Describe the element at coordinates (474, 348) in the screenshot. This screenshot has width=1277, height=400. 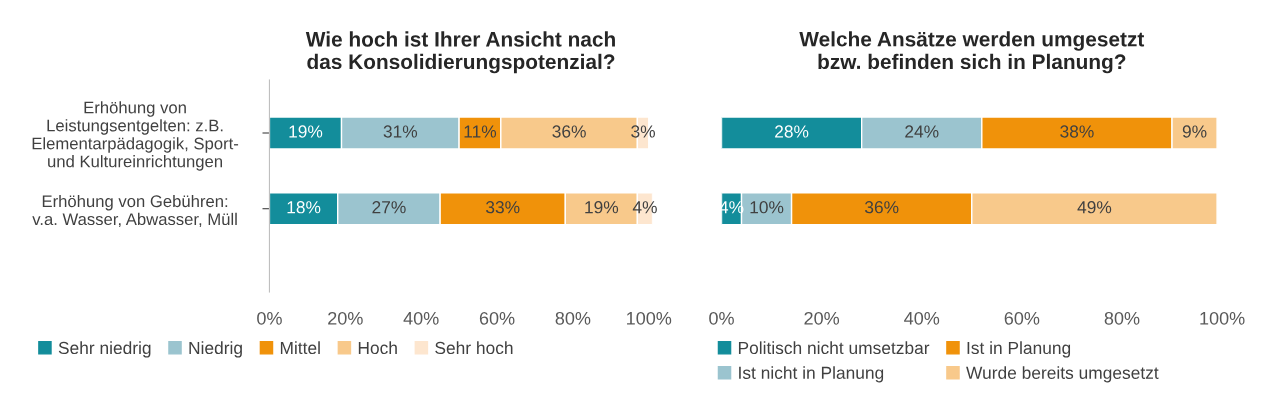
I see `legend-label: Sehr hoch` at that location.